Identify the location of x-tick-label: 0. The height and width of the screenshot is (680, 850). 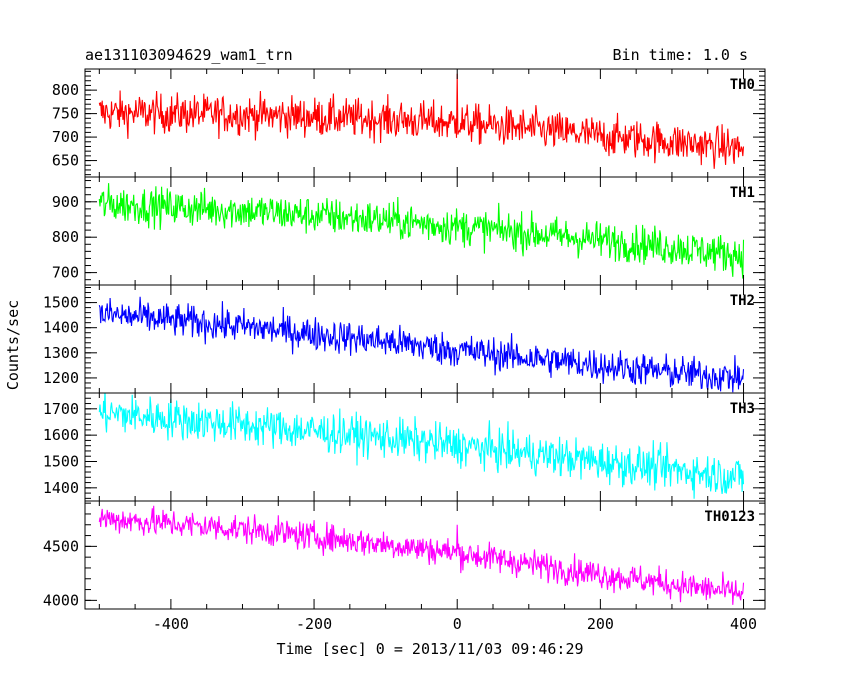
(457, 624).